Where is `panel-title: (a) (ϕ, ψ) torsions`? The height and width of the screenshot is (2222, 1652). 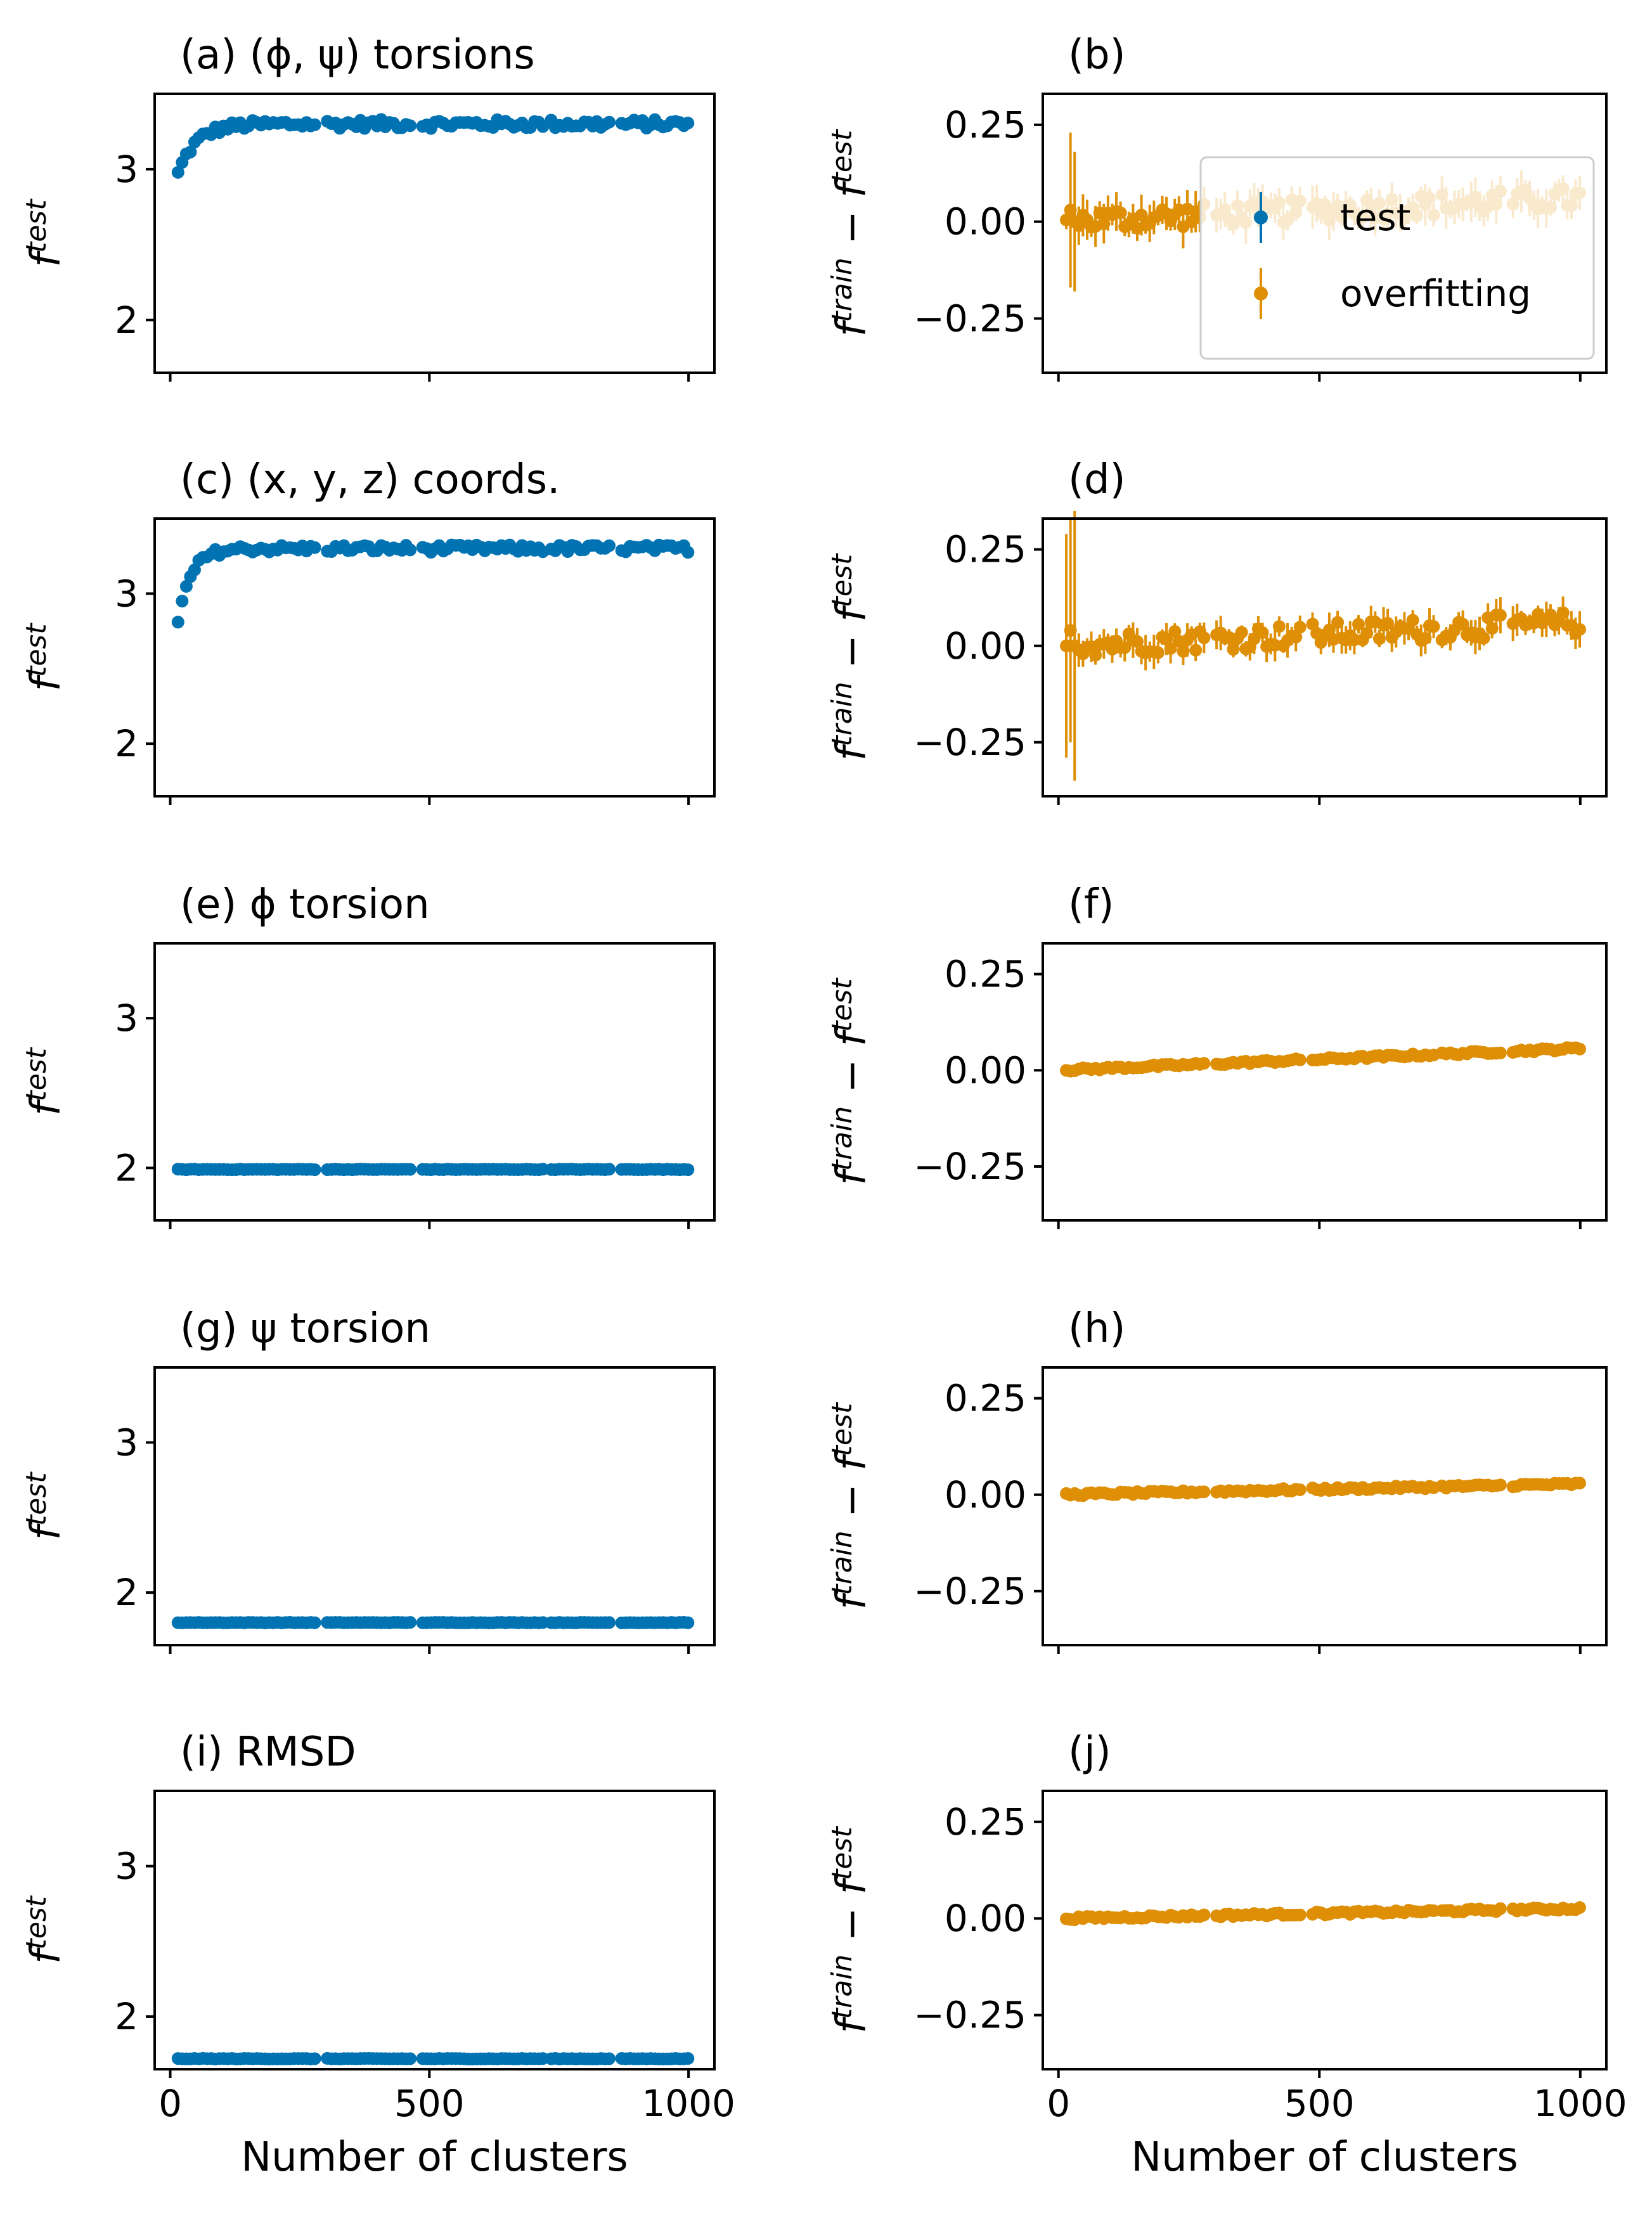 panel-title: (a) (ϕ, ψ) torsions is located at coordinates (357, 55).